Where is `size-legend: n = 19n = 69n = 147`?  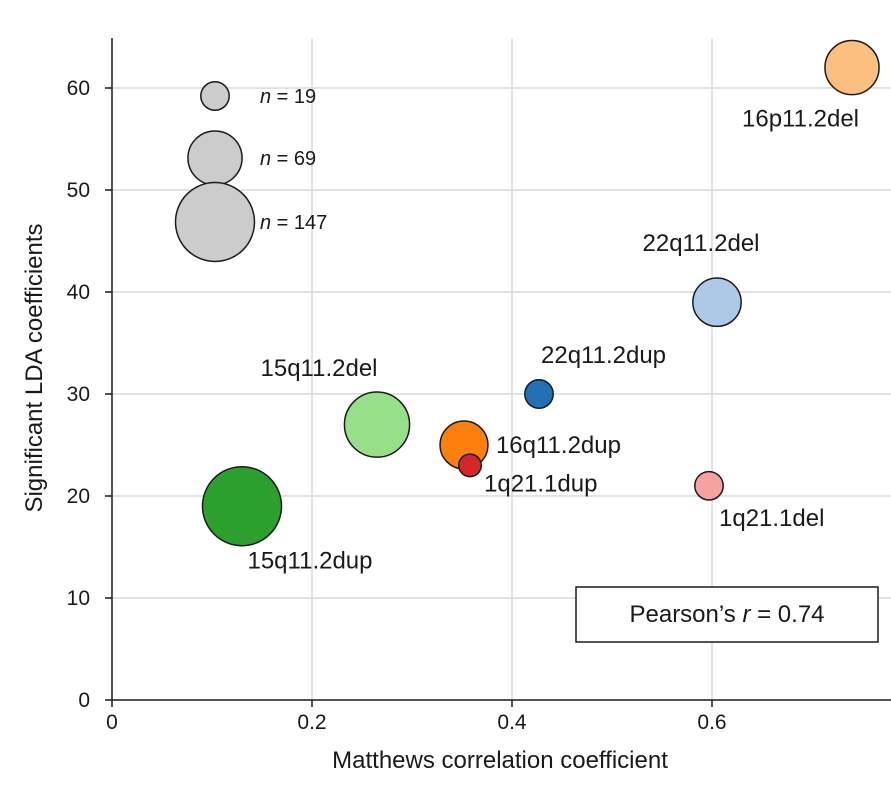
size-legend: n = 19n = 69n = 147 is located at coordinates (250, 172).